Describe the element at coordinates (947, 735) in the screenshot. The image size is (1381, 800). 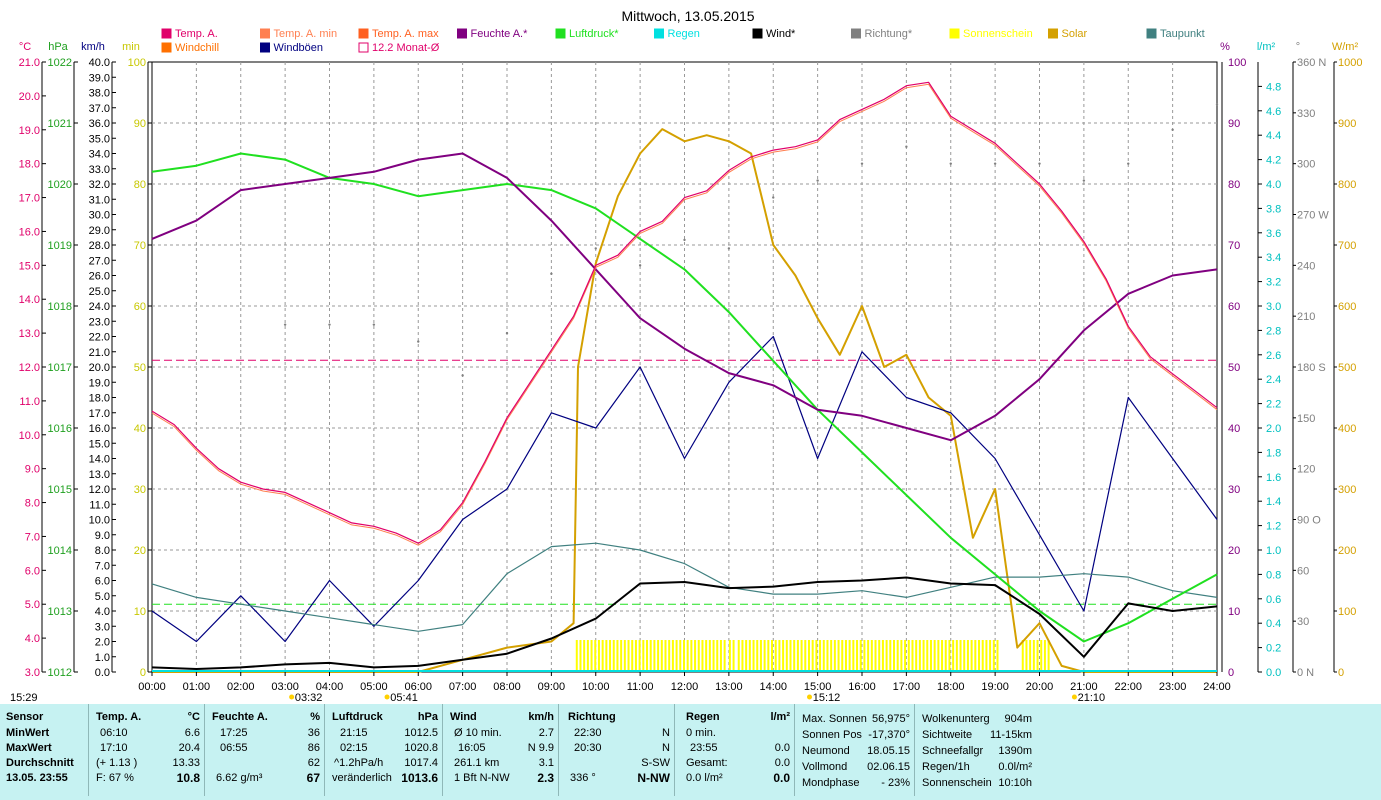
I see `stats-misc-label-1: Sichtweite` at that location.